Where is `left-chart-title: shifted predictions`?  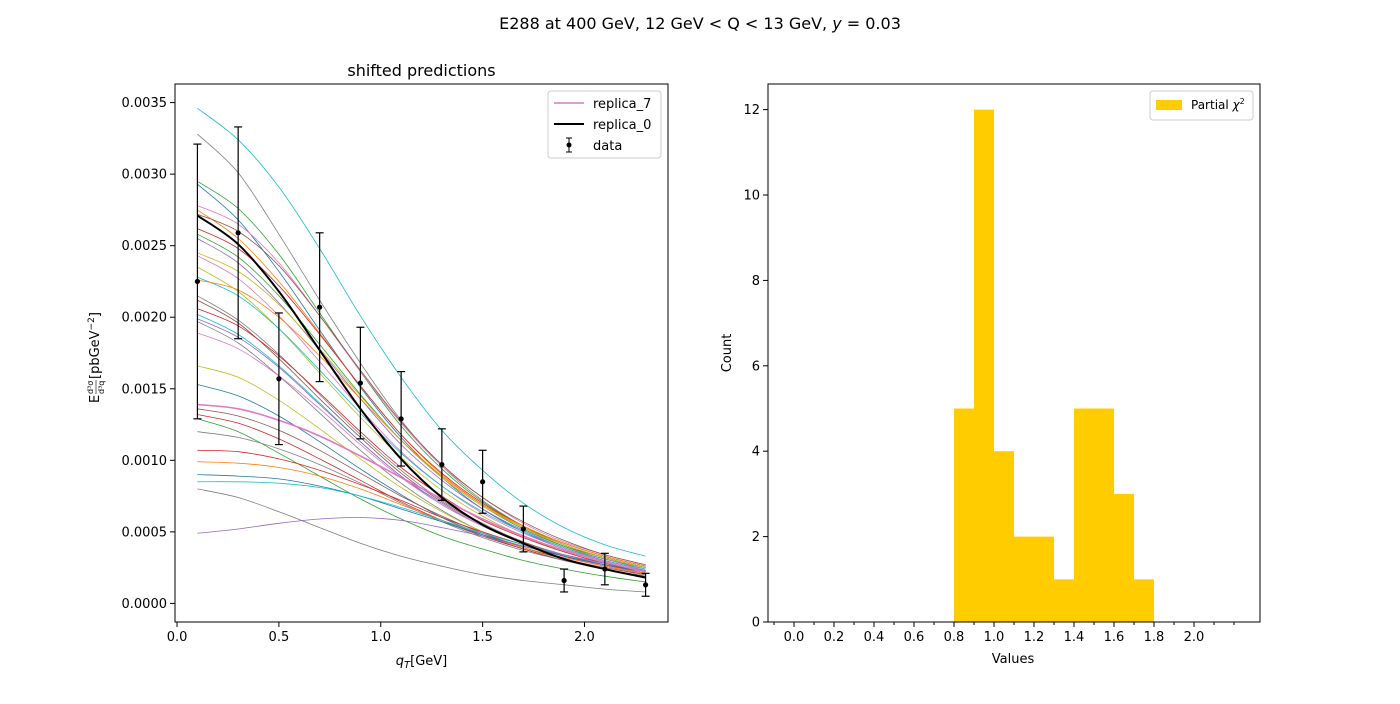 left-chart-title: shifted predictions is located at coordinates (421, 70).